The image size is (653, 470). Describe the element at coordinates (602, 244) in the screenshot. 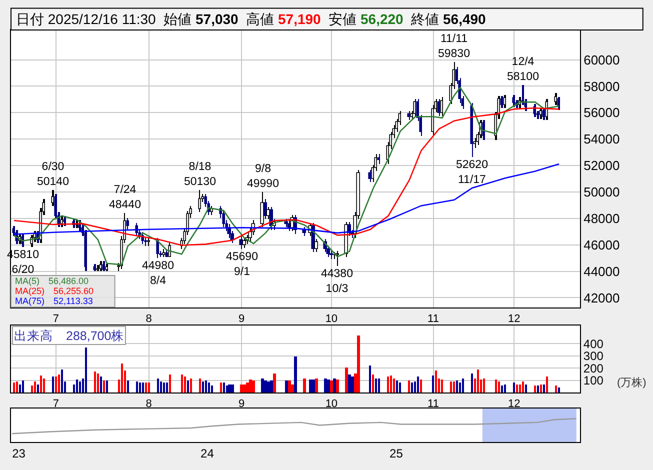

I see `y-tick-label: 46000` at that location.